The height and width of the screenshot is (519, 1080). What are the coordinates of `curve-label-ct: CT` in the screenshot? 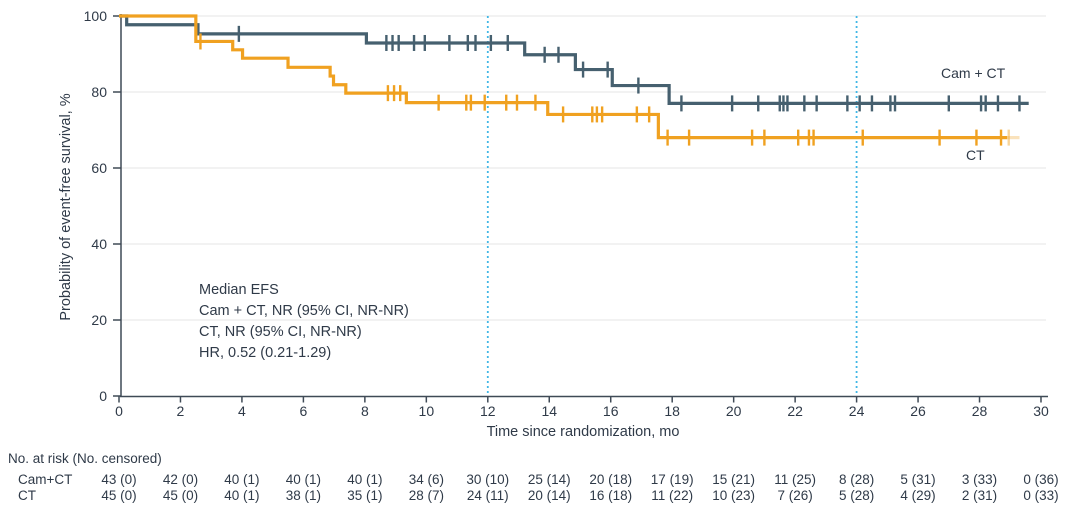 It's located at (975, 155).